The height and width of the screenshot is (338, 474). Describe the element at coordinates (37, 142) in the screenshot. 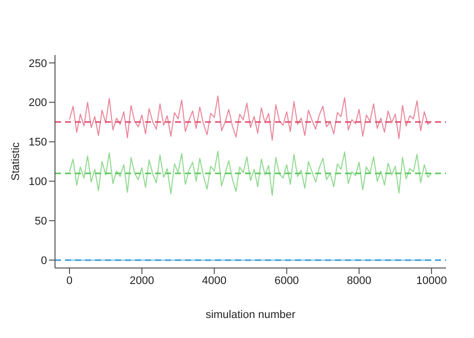

I see `y-tick-label: 150` at that location.